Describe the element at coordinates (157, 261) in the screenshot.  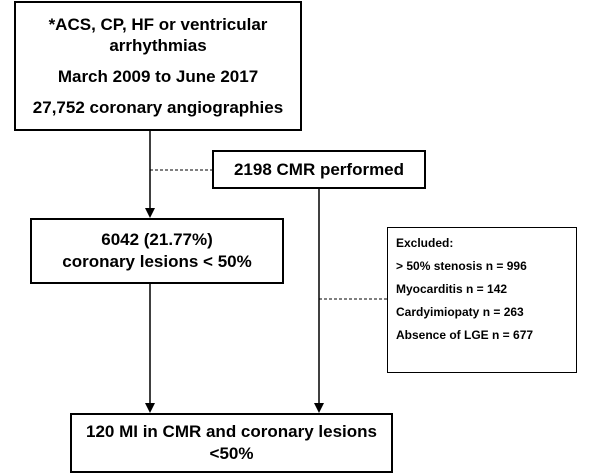
I see `lesions-box-line2: coronary lesions < 50%` at that location.